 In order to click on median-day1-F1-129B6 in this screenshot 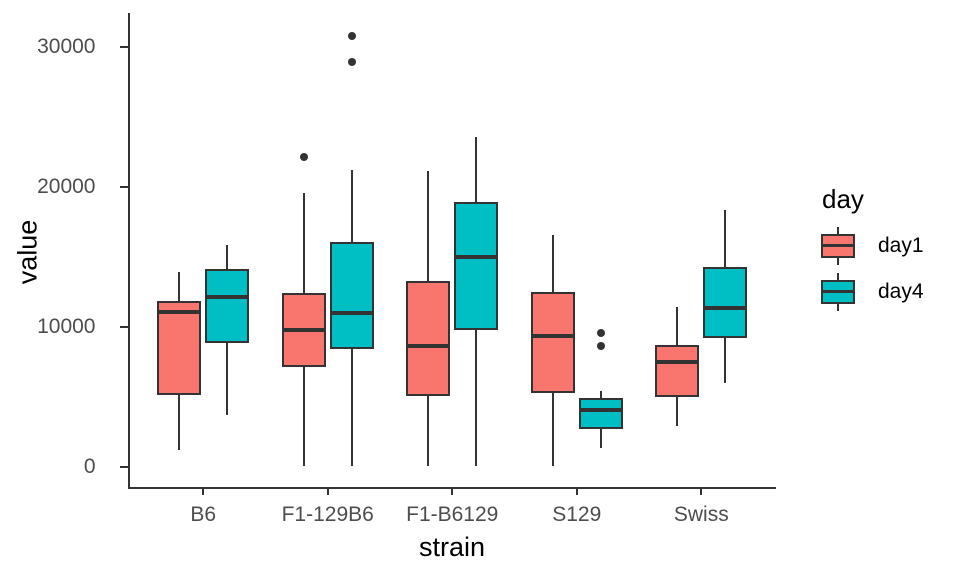, I will do `click(303, 329)`.